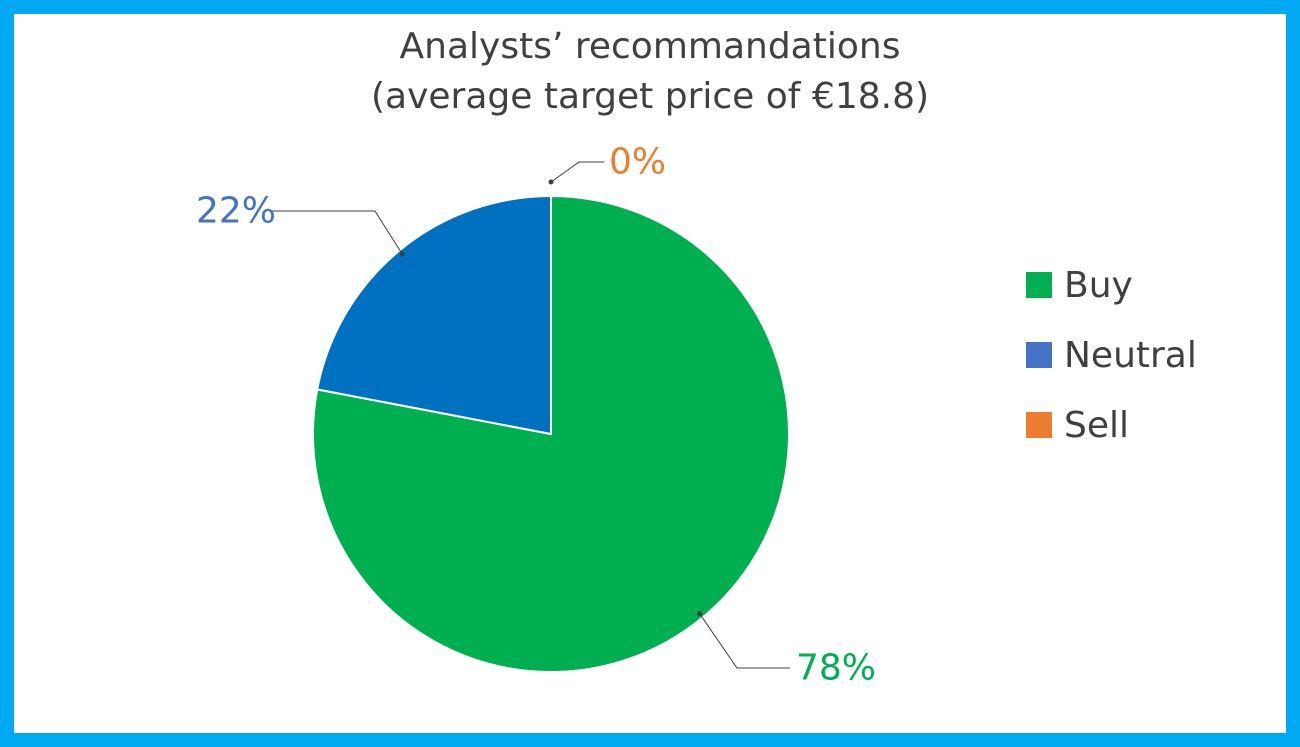  Describe the element at coordinates (650, 46) in the screenshot. I see `chart-title-line1: Analysts’ recommandations` at that location.